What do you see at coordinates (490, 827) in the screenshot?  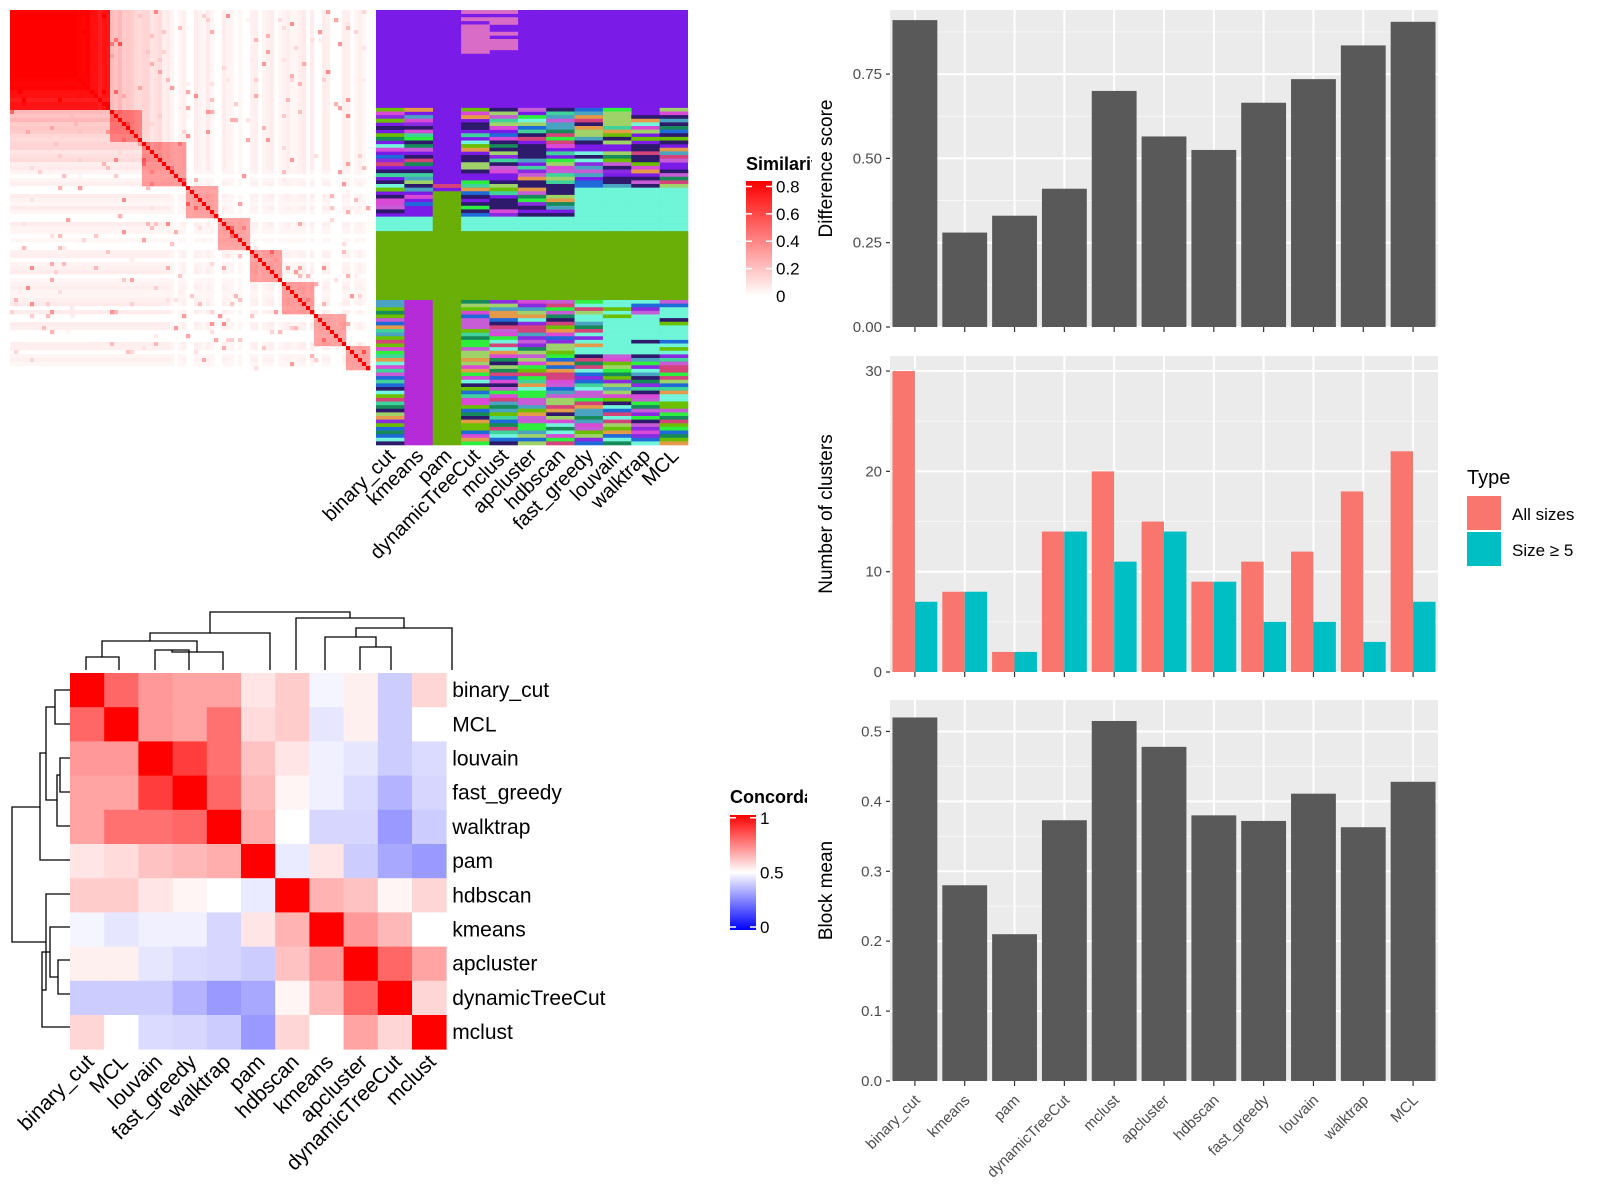 I see `concordance-row-label-walktrap: walktrap` at bounding box center [490, 827].